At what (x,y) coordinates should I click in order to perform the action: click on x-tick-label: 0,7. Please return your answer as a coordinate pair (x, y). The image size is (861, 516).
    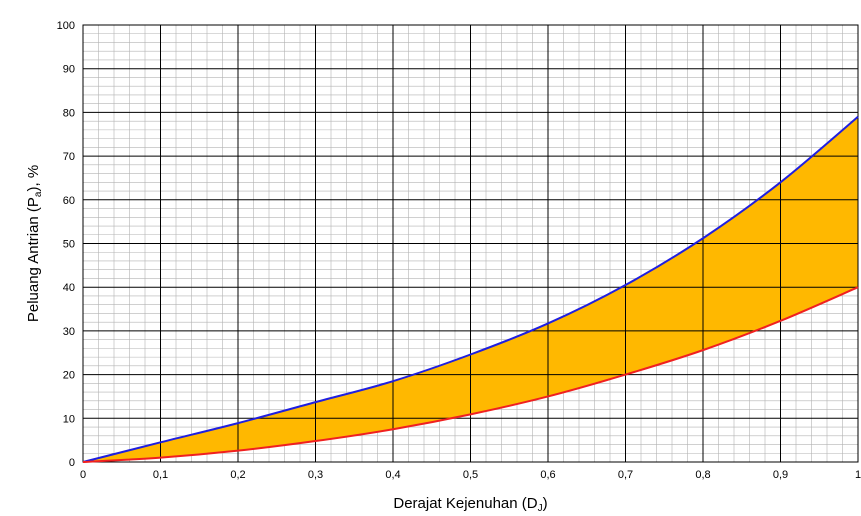
    Looking at the image, I should click on (625, 475).